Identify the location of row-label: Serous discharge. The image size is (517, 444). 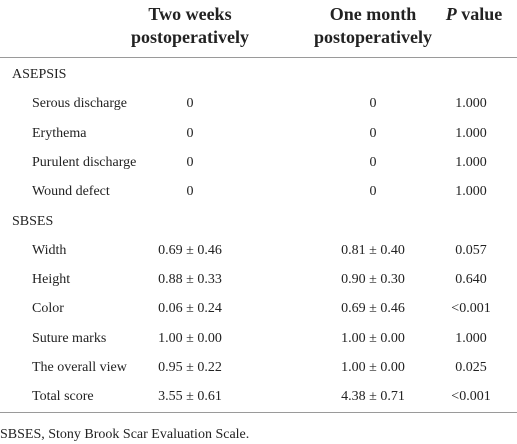
(79, 104).